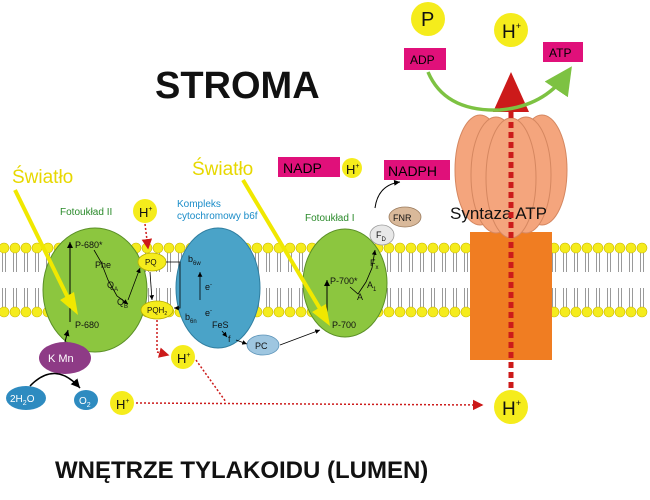 The width and height of the screenshot is (650, 500). I want to click on kmn-cluster, so click(65, 358).